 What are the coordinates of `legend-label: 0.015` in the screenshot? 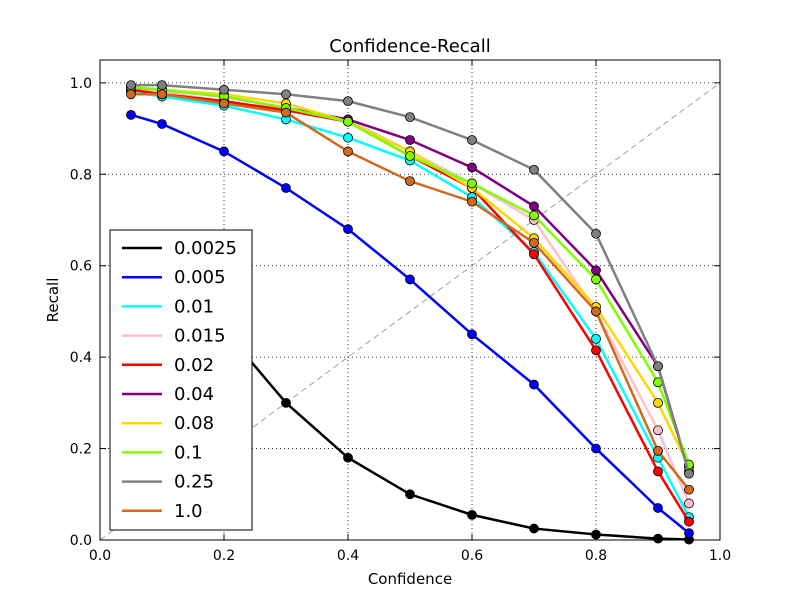 It's located at (200, 336).